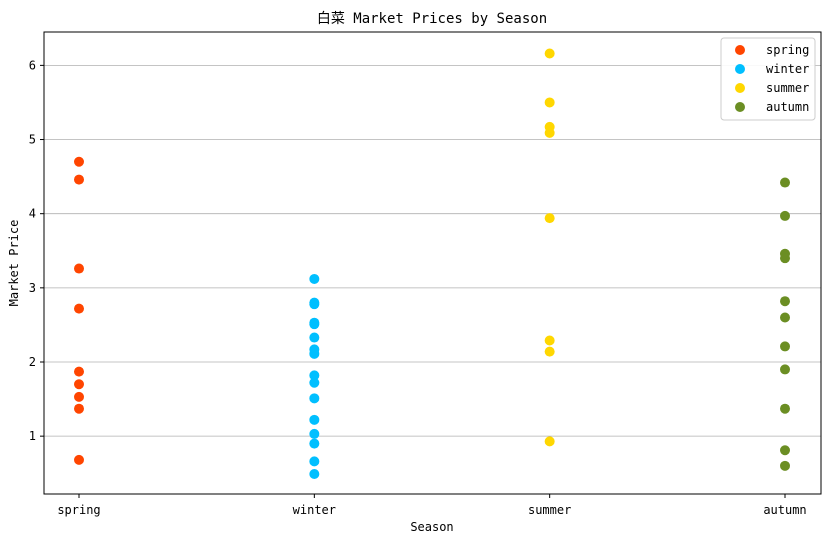 The height and width of the screenshot is (543, 829). What do you see at coordinates (787, 107) in the screenshot?
I see `legend-label-autumn: autumn` at bounding box center [787, 107].